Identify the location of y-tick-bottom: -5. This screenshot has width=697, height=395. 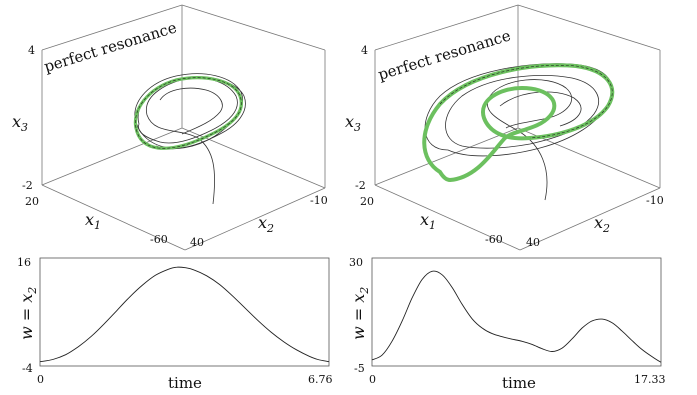
(359, 368).